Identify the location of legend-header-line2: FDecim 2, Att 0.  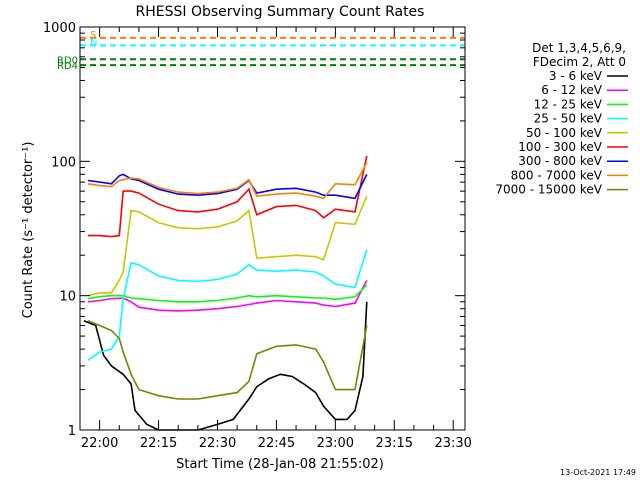
(579, 62).